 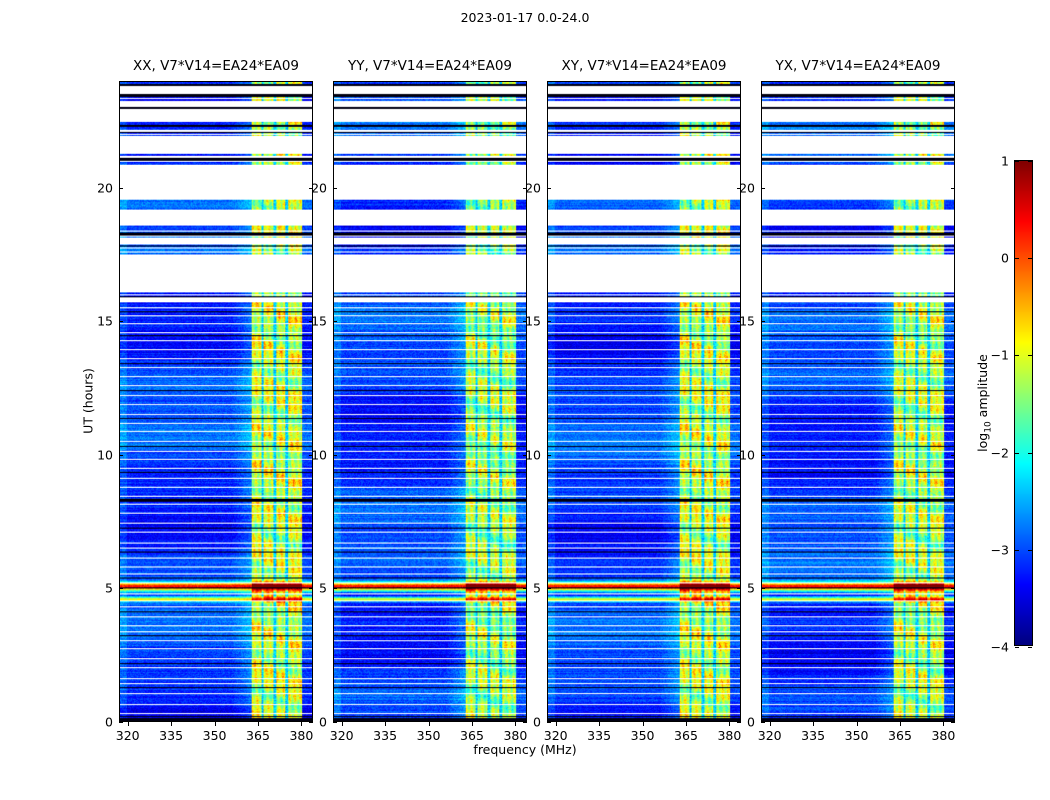 I want to click on panel-title-yy: YY, V7*V14=EA24*EA09, so click(x=429, y=66).